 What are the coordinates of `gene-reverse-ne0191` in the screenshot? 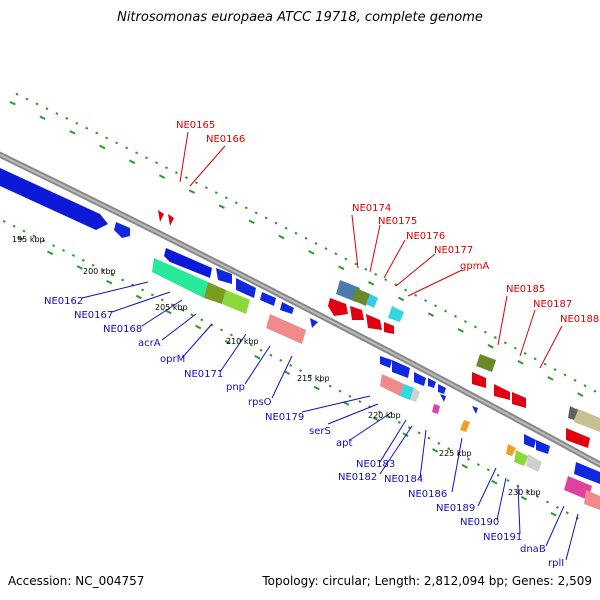 It's located at (543, 447).